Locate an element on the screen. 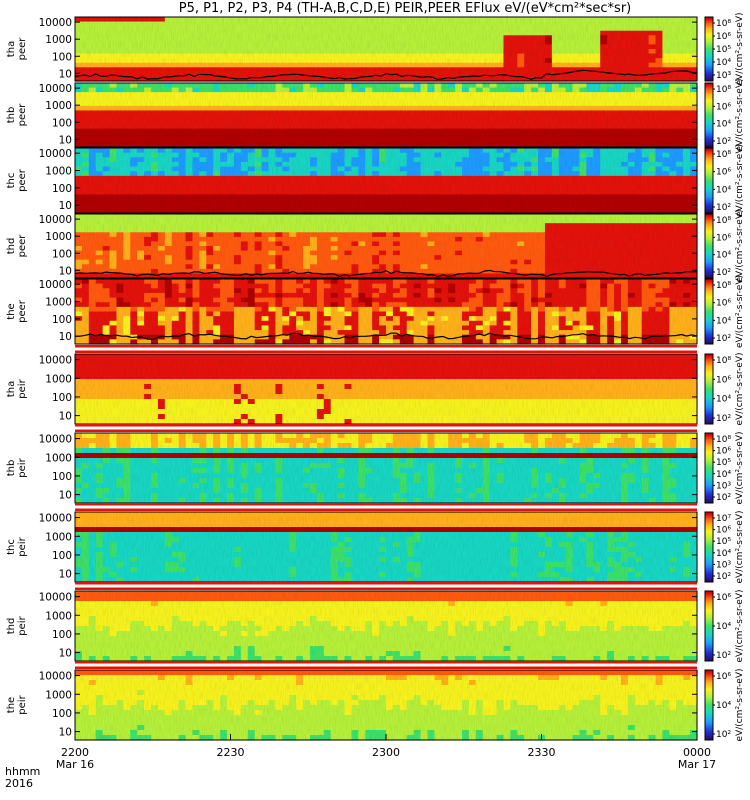 Image resolution: width=750 pixels, height=800 pixels. colorbar-tick-label: 10⁷ is located at coordinates (723, 519).